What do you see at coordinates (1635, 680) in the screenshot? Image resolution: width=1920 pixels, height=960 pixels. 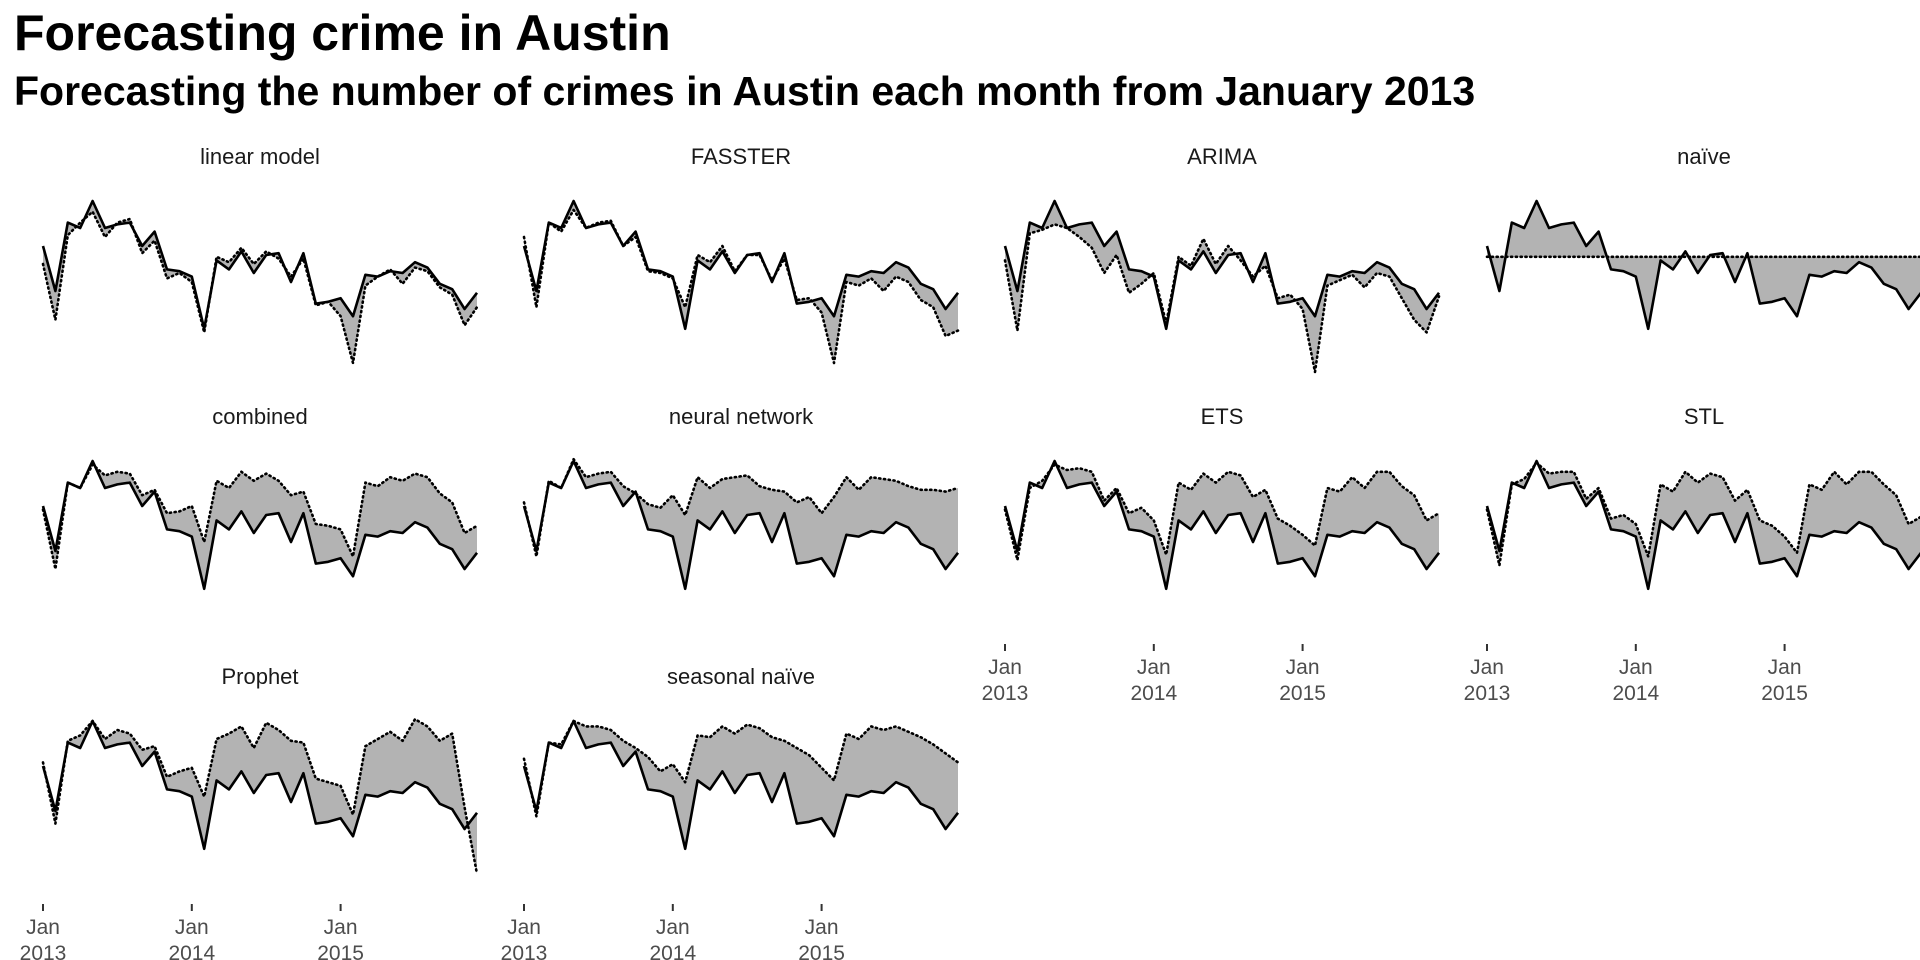 I see `x-tick-label-stl-jan-2014: Jan 2014` at bounding box center [1635, 680].